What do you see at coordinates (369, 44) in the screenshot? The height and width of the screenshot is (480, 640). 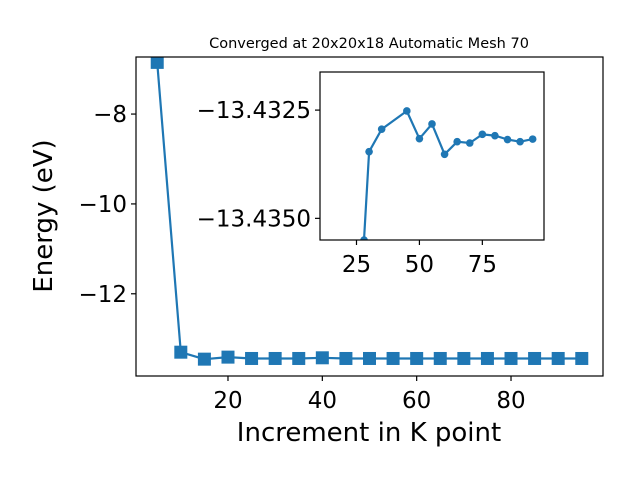 I see `chart-title: Converged at 20x20x18 Automatic Mesh 70` at bounding box center [369, 44].